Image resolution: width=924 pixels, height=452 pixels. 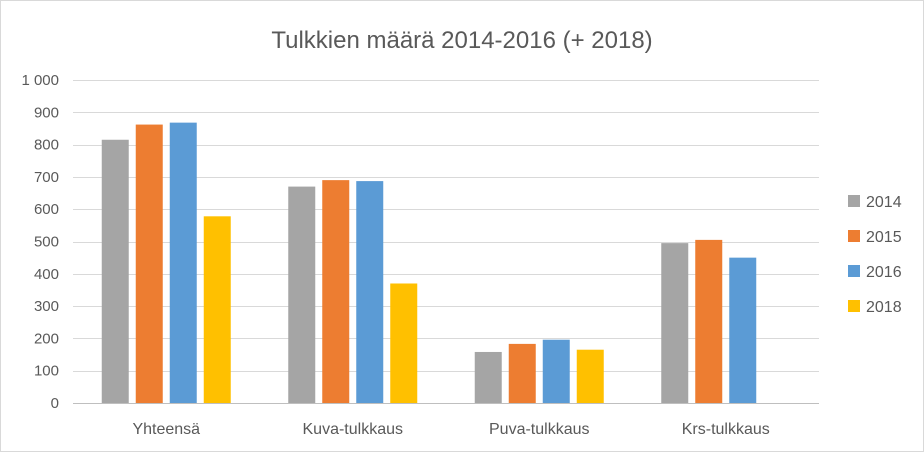 I want to click on y-tick-label: 100, so click(x=46, y=371).